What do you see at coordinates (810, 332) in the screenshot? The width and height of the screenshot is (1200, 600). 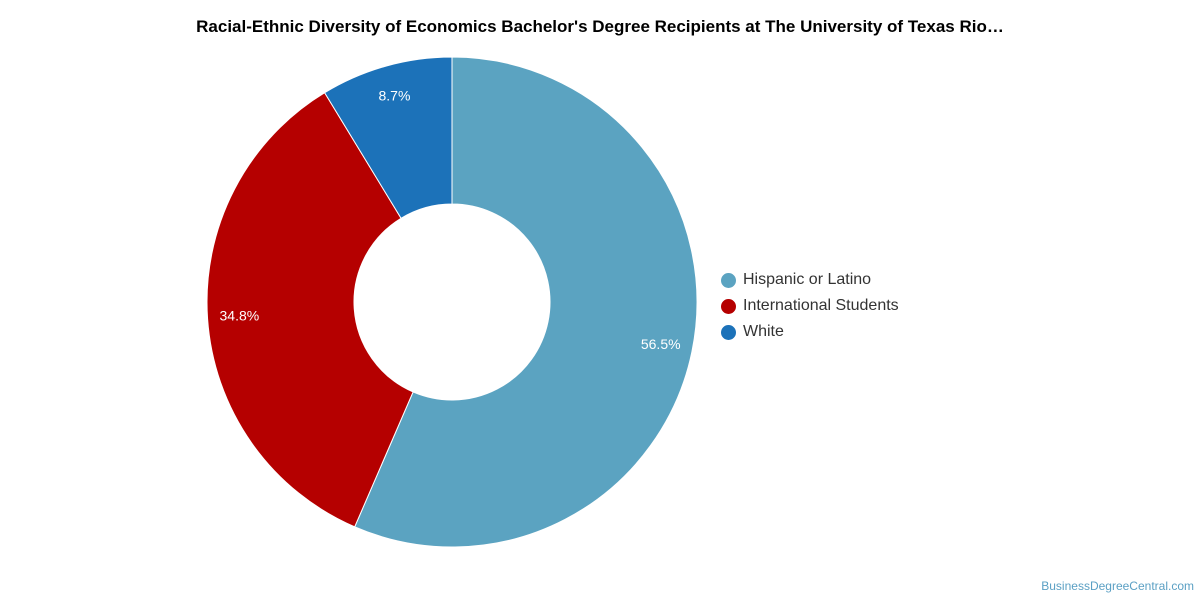 I see `legend-item-white: White` at bounding box center [810, 332].